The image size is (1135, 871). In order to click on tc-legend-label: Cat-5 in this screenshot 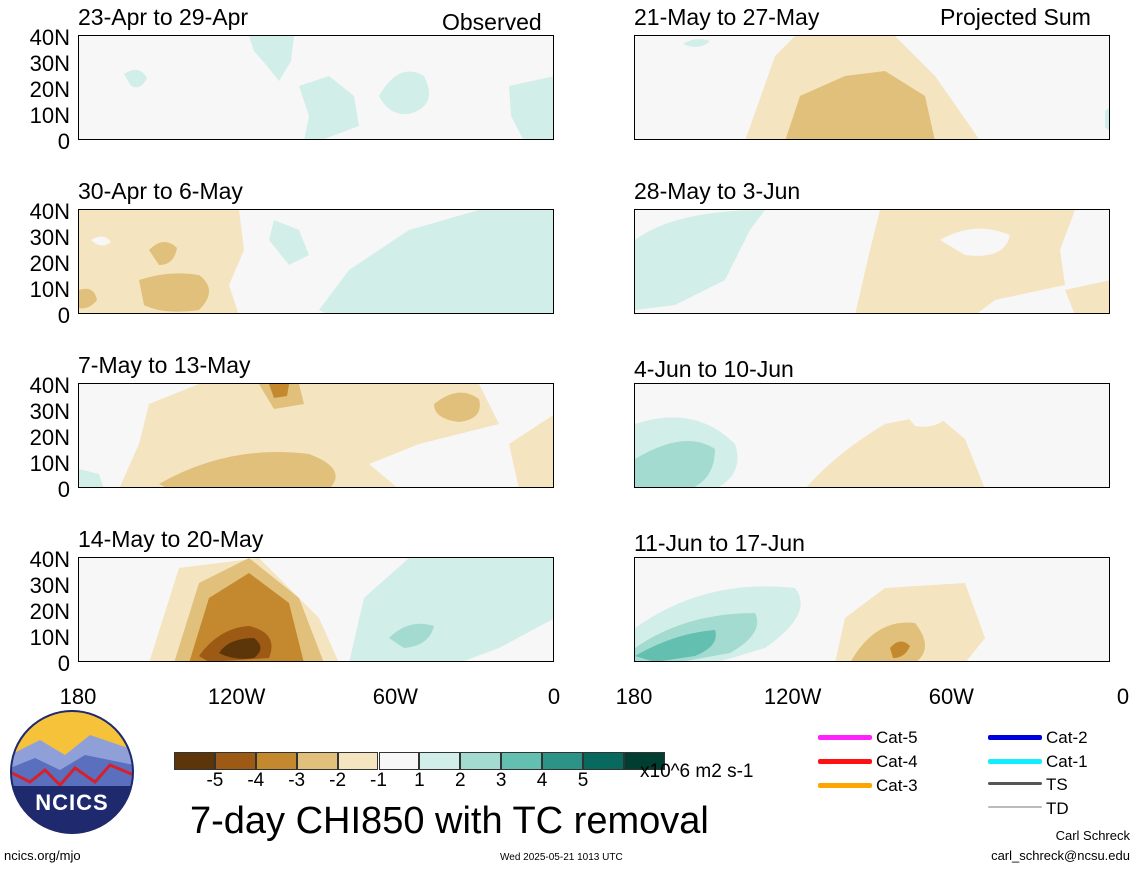, I will do `click(897, 737)`.